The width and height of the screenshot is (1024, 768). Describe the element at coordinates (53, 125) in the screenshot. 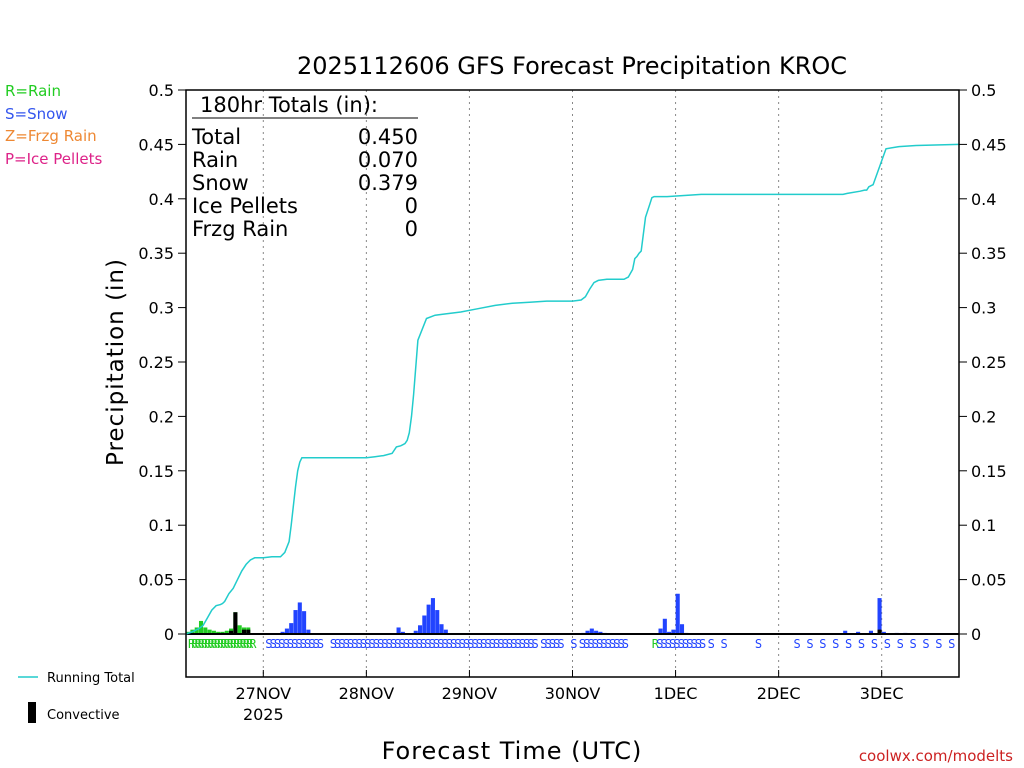

I see `precip-type-legend: R=Rain S=Snow Z=Frzg Rain P=Ice Pellets` at that location.